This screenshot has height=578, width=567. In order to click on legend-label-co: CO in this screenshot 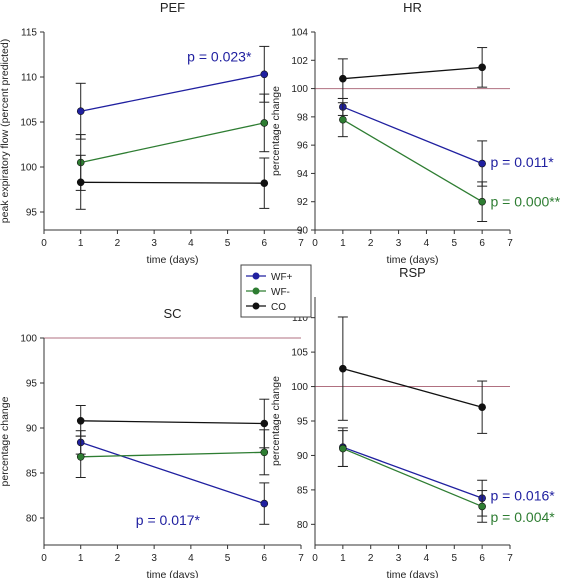, I will do `click(278, 307)`.